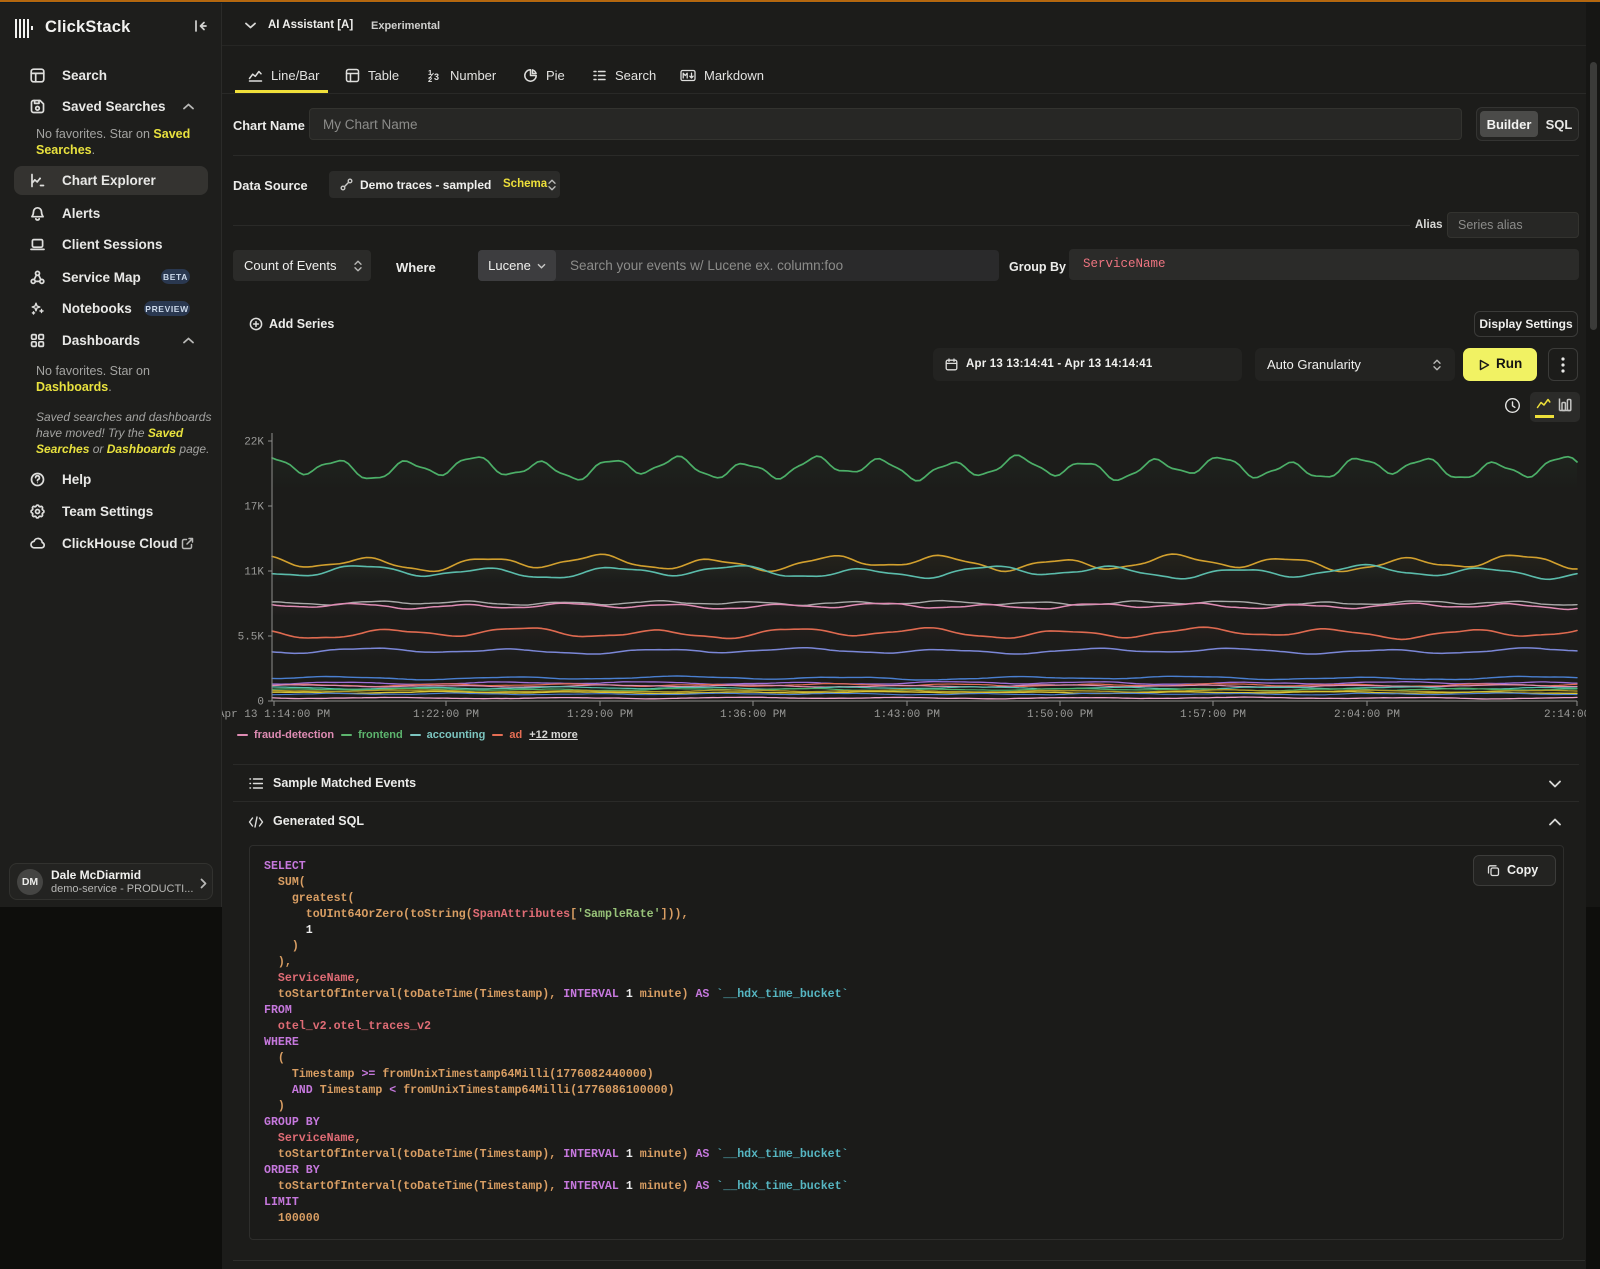 This screenshot has height=1269, width=1600. Describe the element at coordinates (254, 573) in the screenshot. I see `svg-text: 11K` at that location.